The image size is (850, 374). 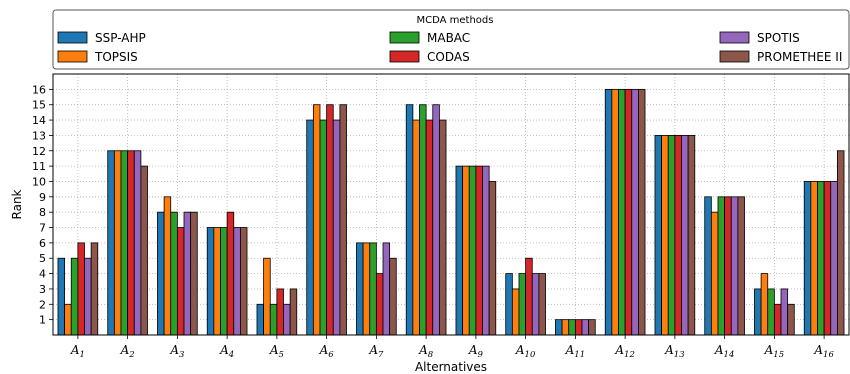 I want to click on y-tick-label: 10, so click(x=39, y=181).